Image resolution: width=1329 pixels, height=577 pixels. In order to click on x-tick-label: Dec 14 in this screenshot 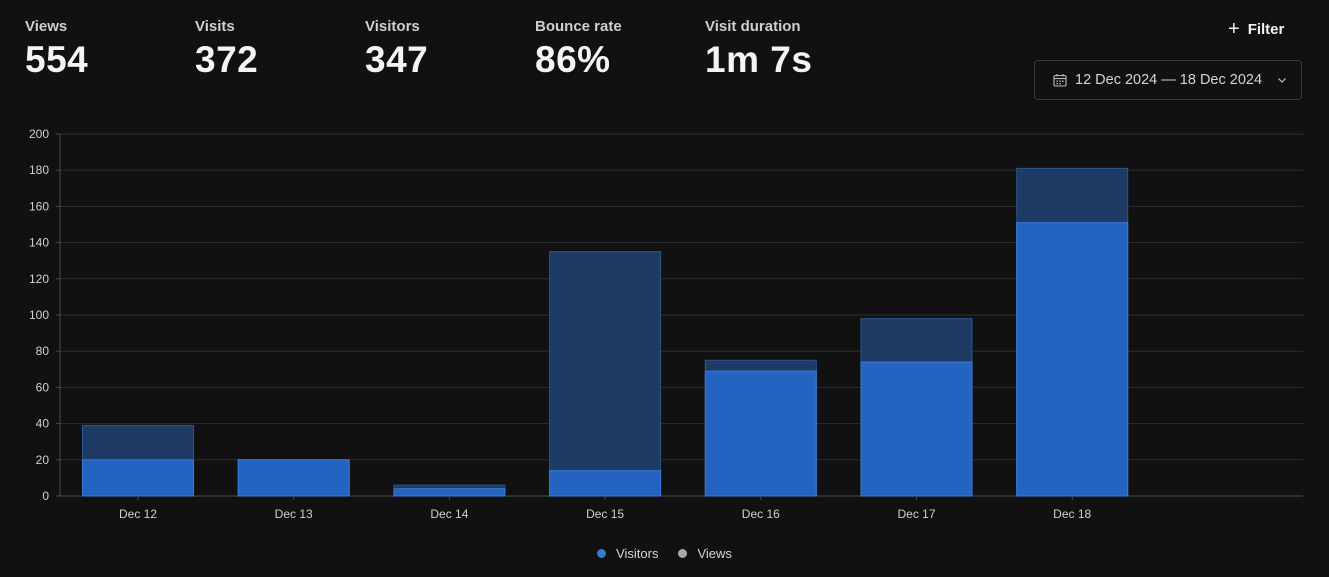, I will do `click(449, 514)`.